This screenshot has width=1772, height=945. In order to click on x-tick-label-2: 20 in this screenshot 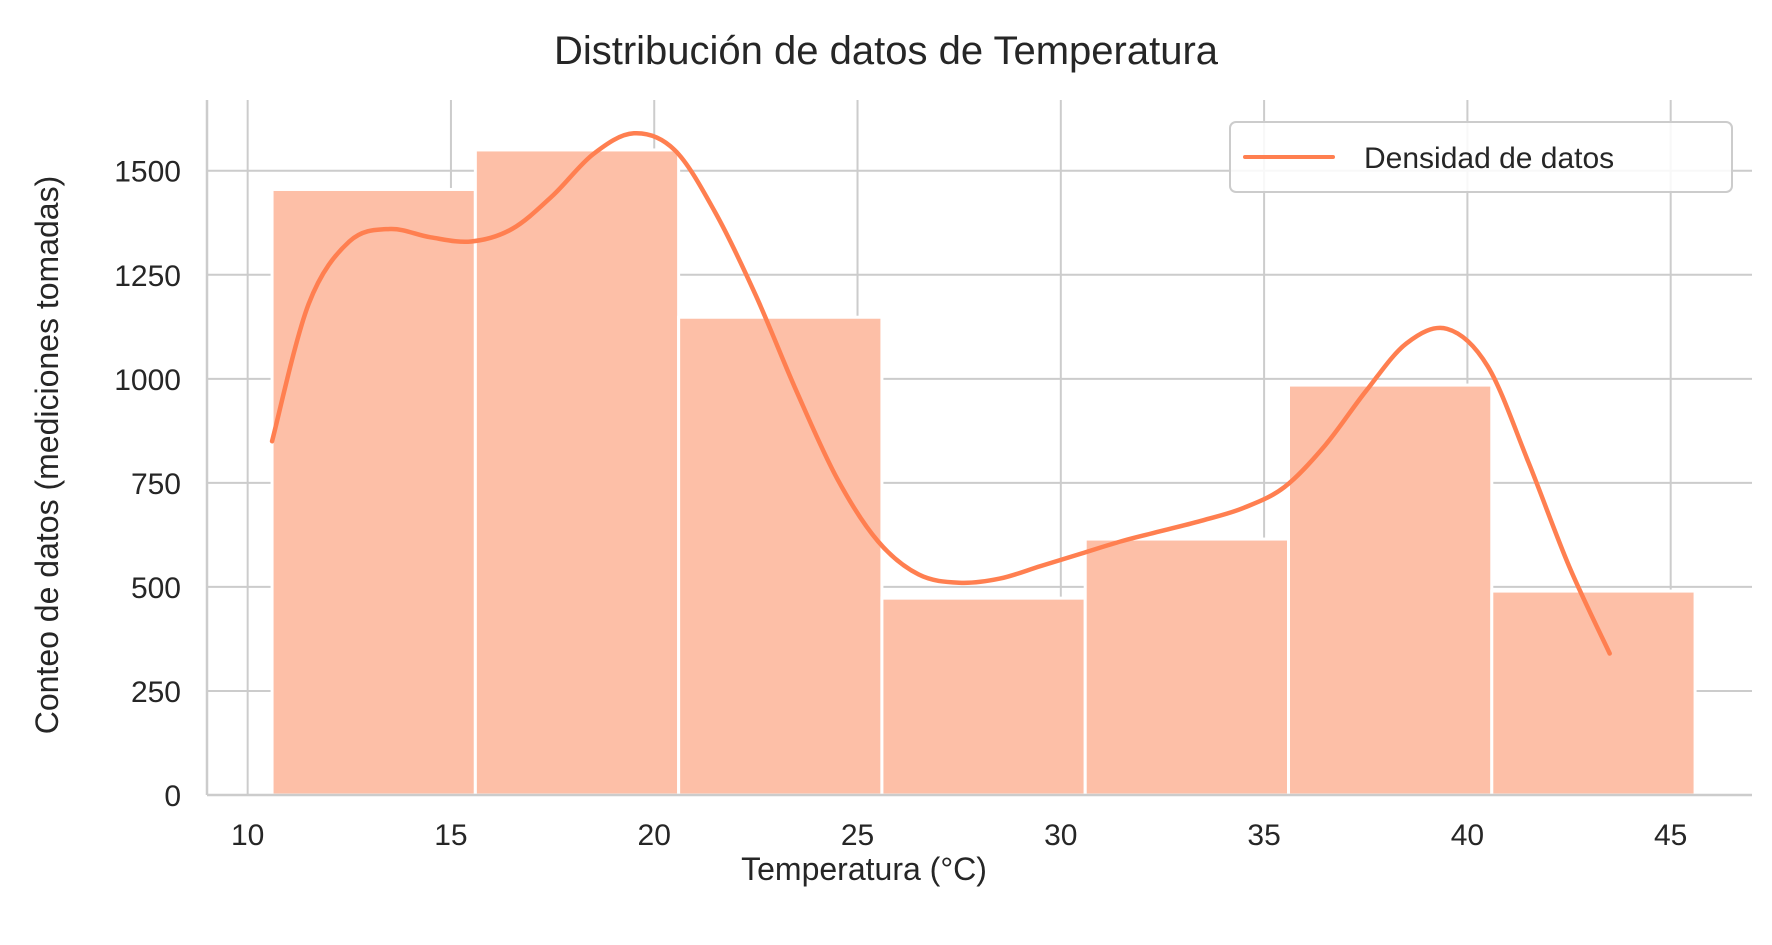, I will do `click(654, 835)`.